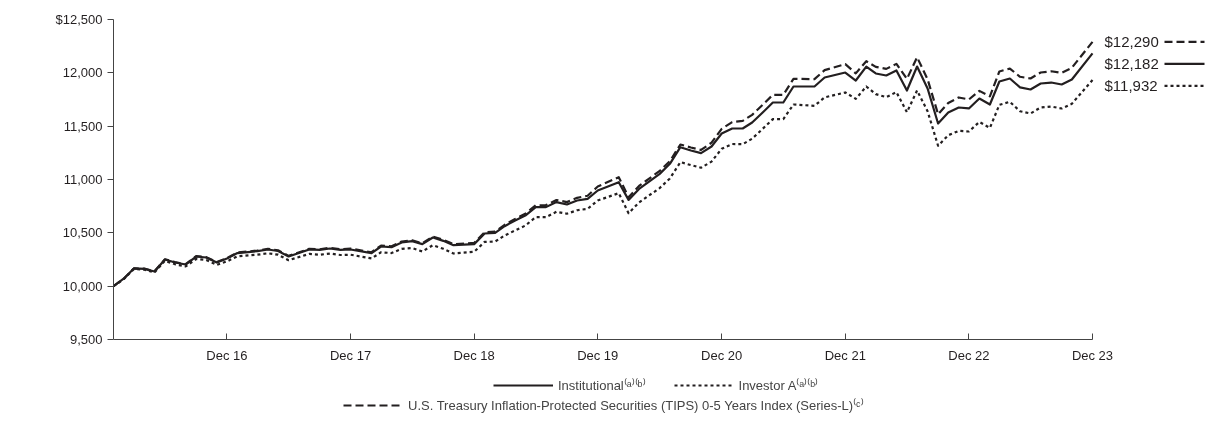 The image size is (1216, 432). What do you see at coordinates (722, 355) in the screenshot?
I see `x-tick-label: Dec 20` at bounding box center [722, 355].